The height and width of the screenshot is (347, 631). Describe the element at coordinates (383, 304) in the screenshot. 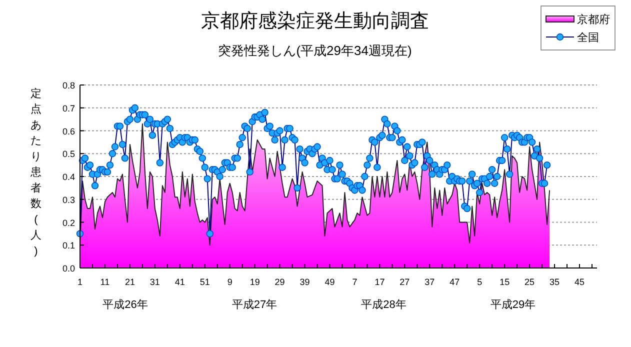

I see `text: 平成28年` at that location.